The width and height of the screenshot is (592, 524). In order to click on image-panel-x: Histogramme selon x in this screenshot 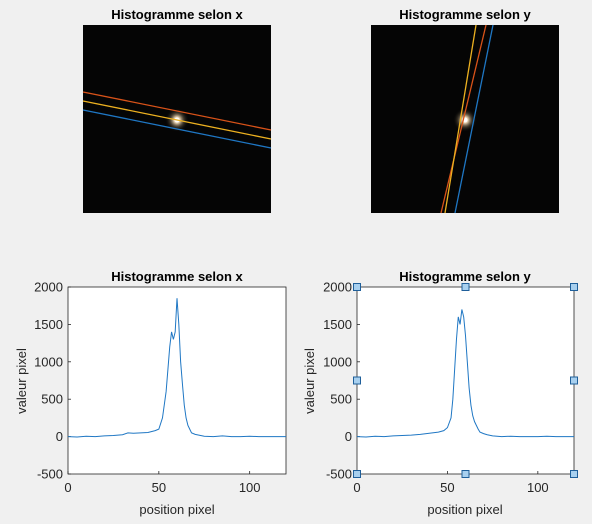, I will do `click(177, 110)`.